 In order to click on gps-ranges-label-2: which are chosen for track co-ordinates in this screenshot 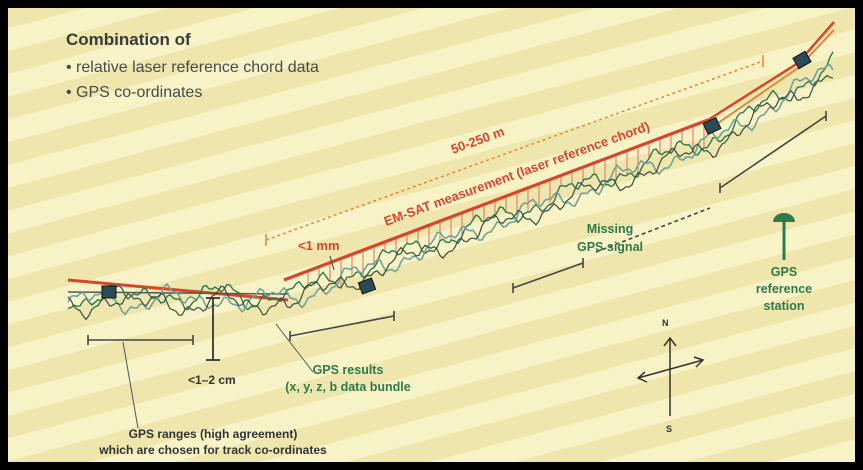, I will do `click(212, 450)`.